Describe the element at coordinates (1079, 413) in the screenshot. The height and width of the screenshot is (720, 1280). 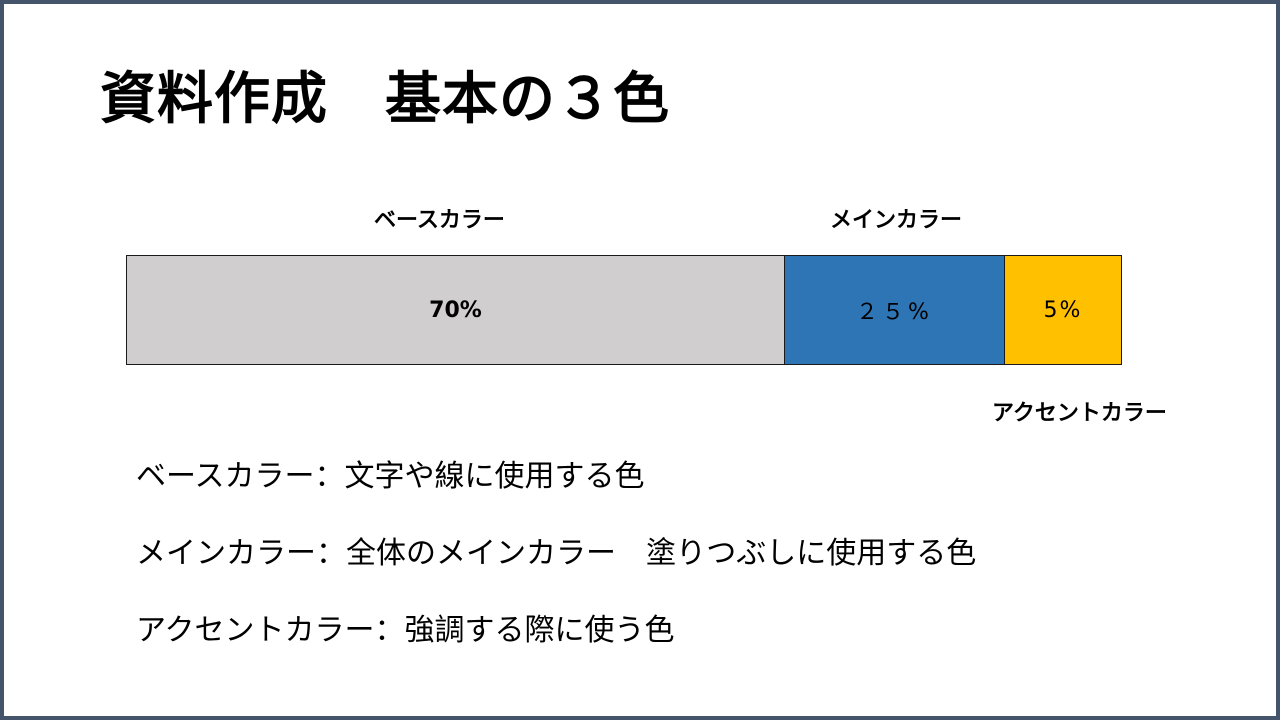
I see `accent-color-label: アクセントカラー` at that location.